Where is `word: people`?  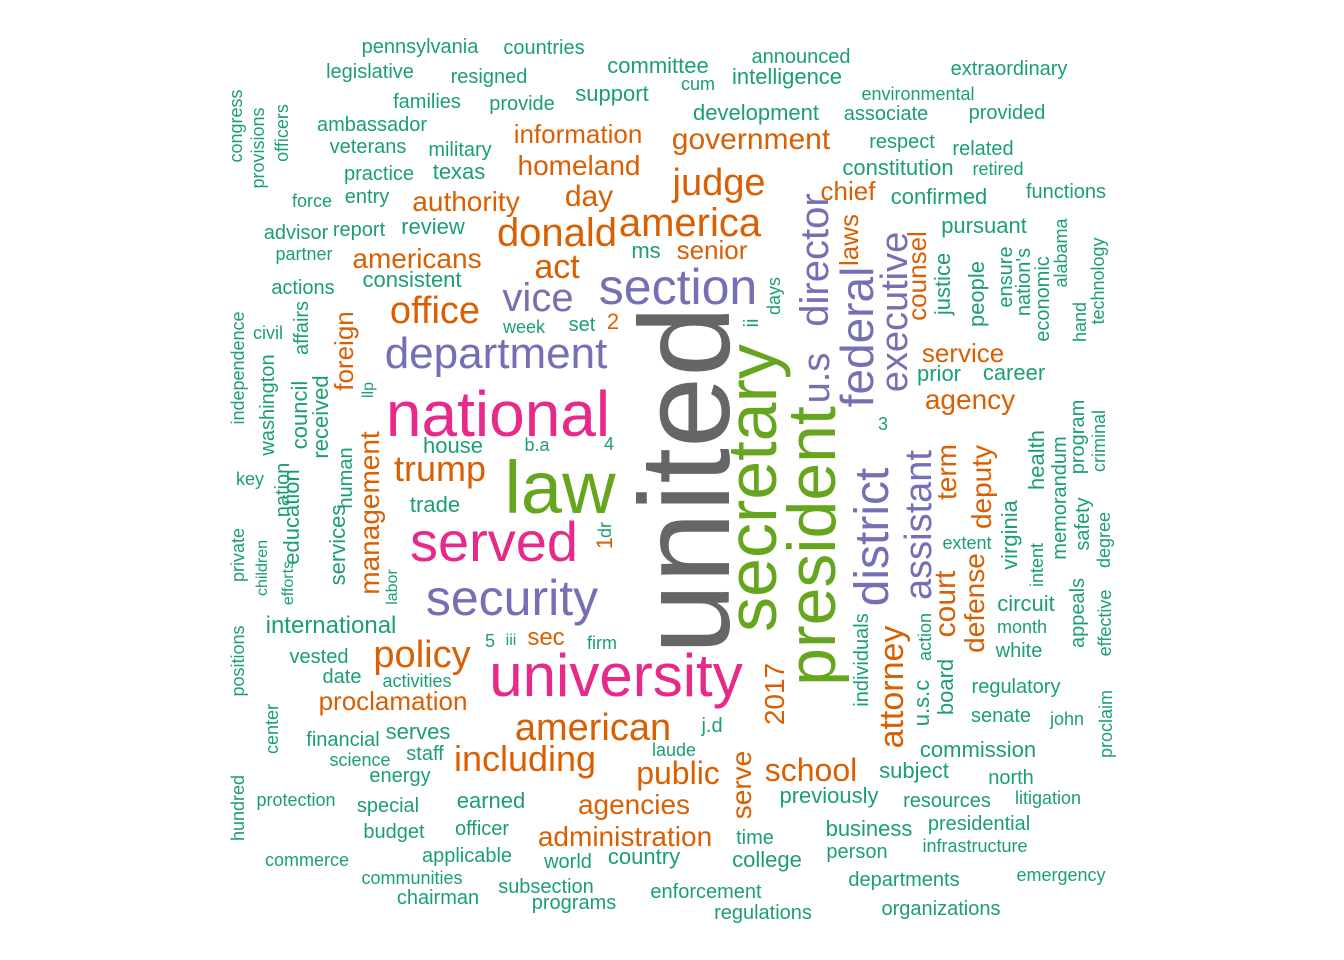
word: people is located at coordinates (976, 294).